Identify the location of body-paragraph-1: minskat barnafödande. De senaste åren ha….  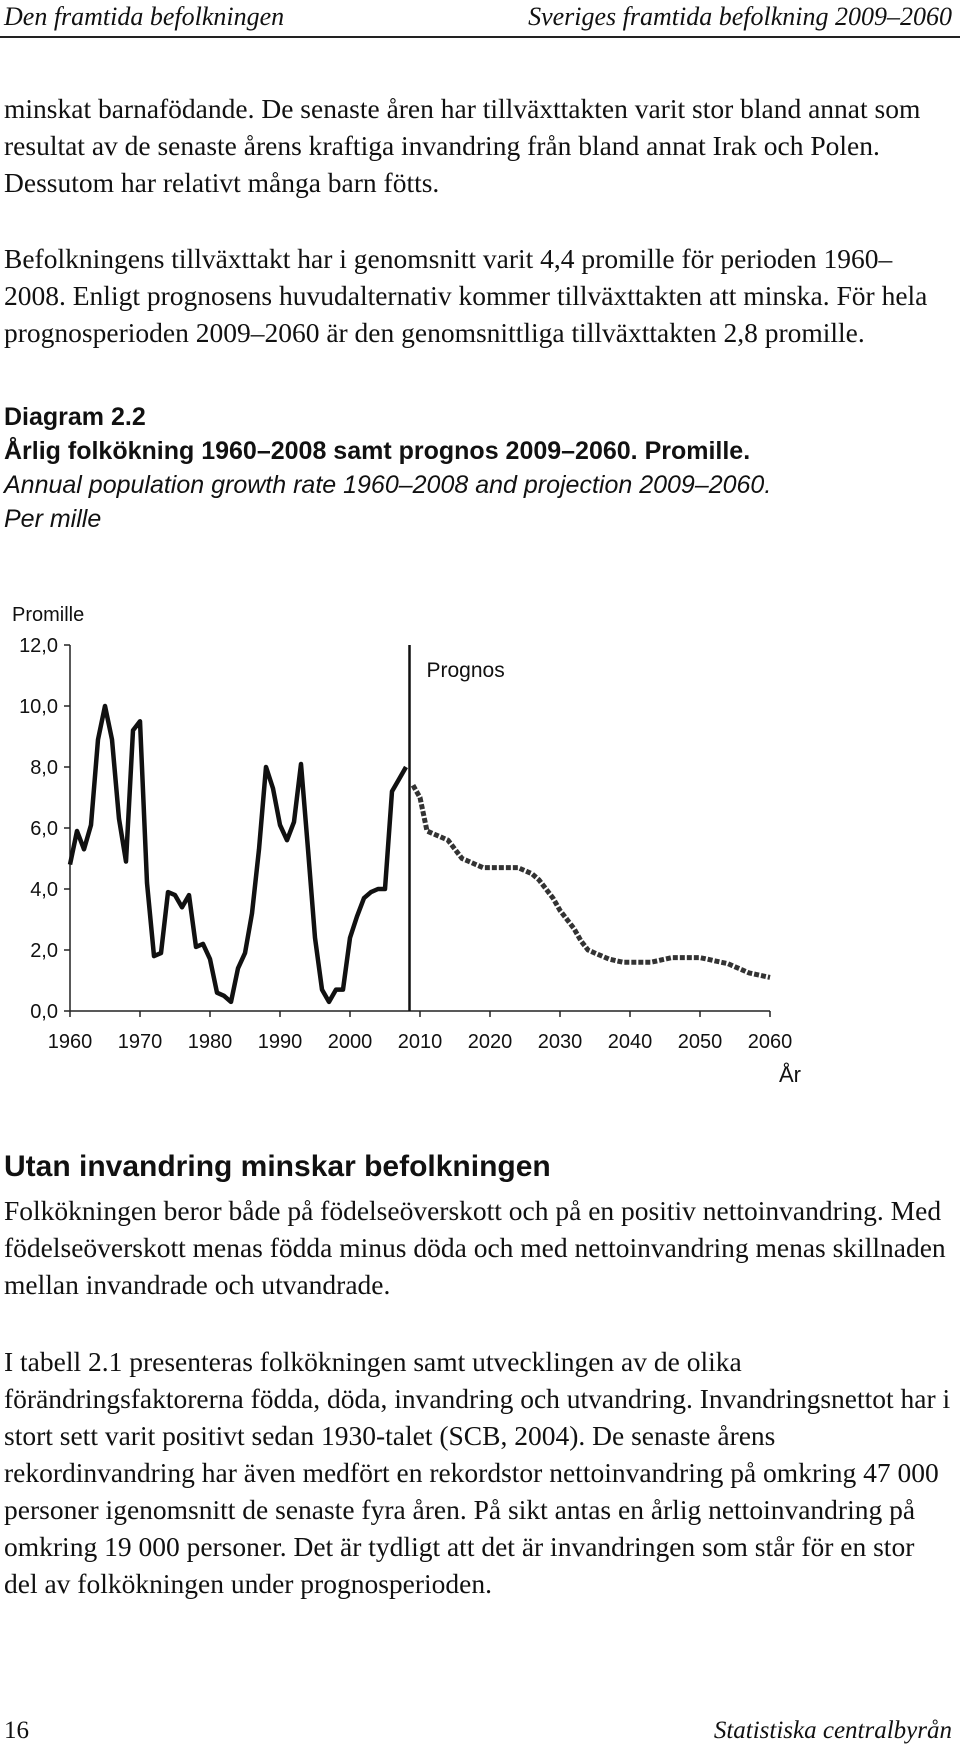
(479, 145).